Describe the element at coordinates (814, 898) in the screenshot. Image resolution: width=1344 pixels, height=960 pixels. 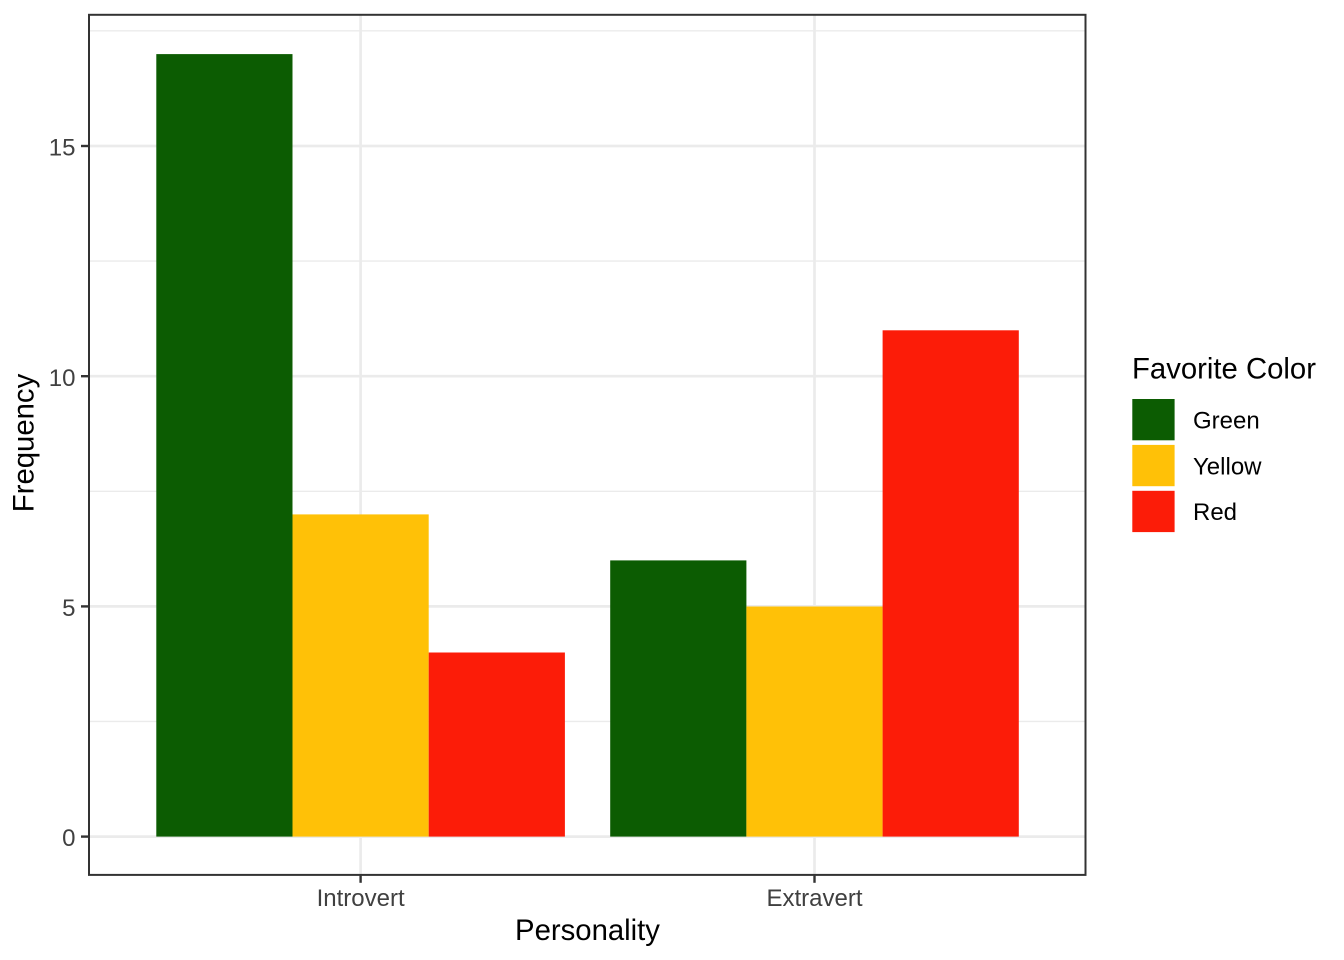
I see `svg-text: Extravert` at that location.